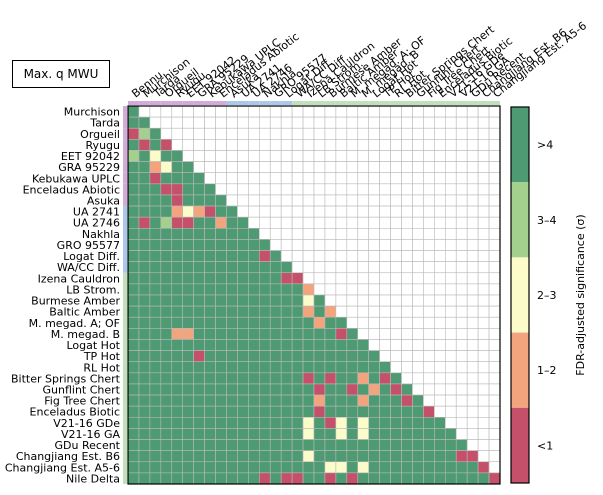 The image size is (603, 495). What do you see at coordinates (85, 334) in the screenshot?
I see `row-label: M. megad. B` at bounding box center [85, 334].